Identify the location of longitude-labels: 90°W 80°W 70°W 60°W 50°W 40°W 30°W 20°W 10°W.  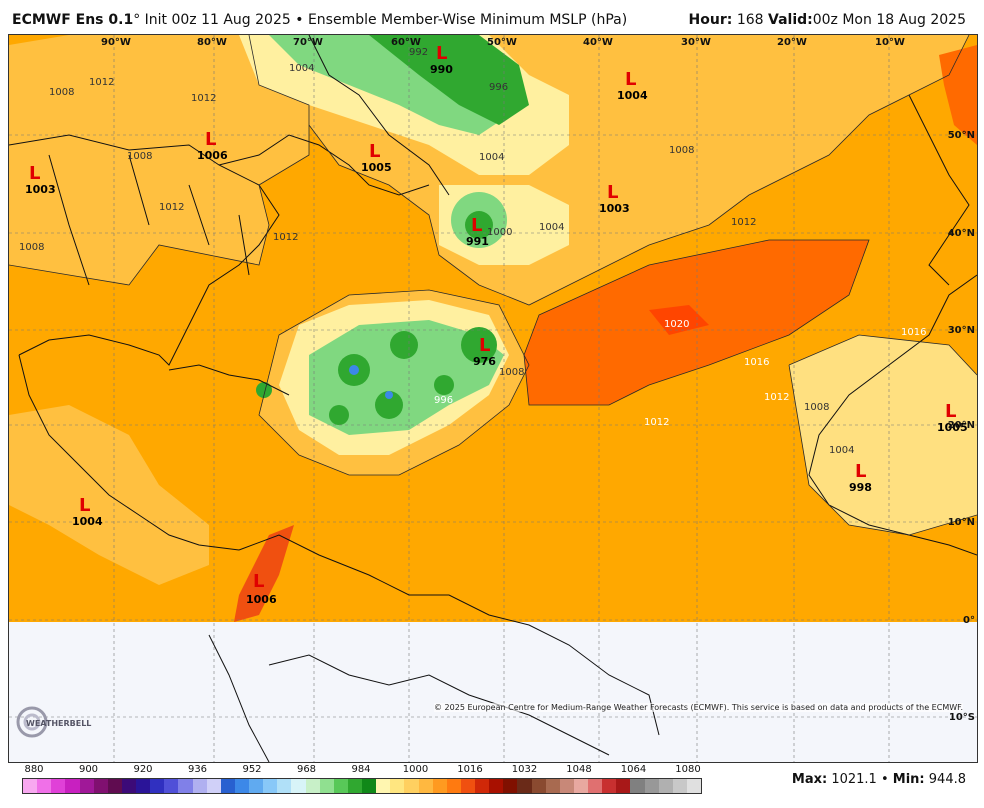
(503, 42).